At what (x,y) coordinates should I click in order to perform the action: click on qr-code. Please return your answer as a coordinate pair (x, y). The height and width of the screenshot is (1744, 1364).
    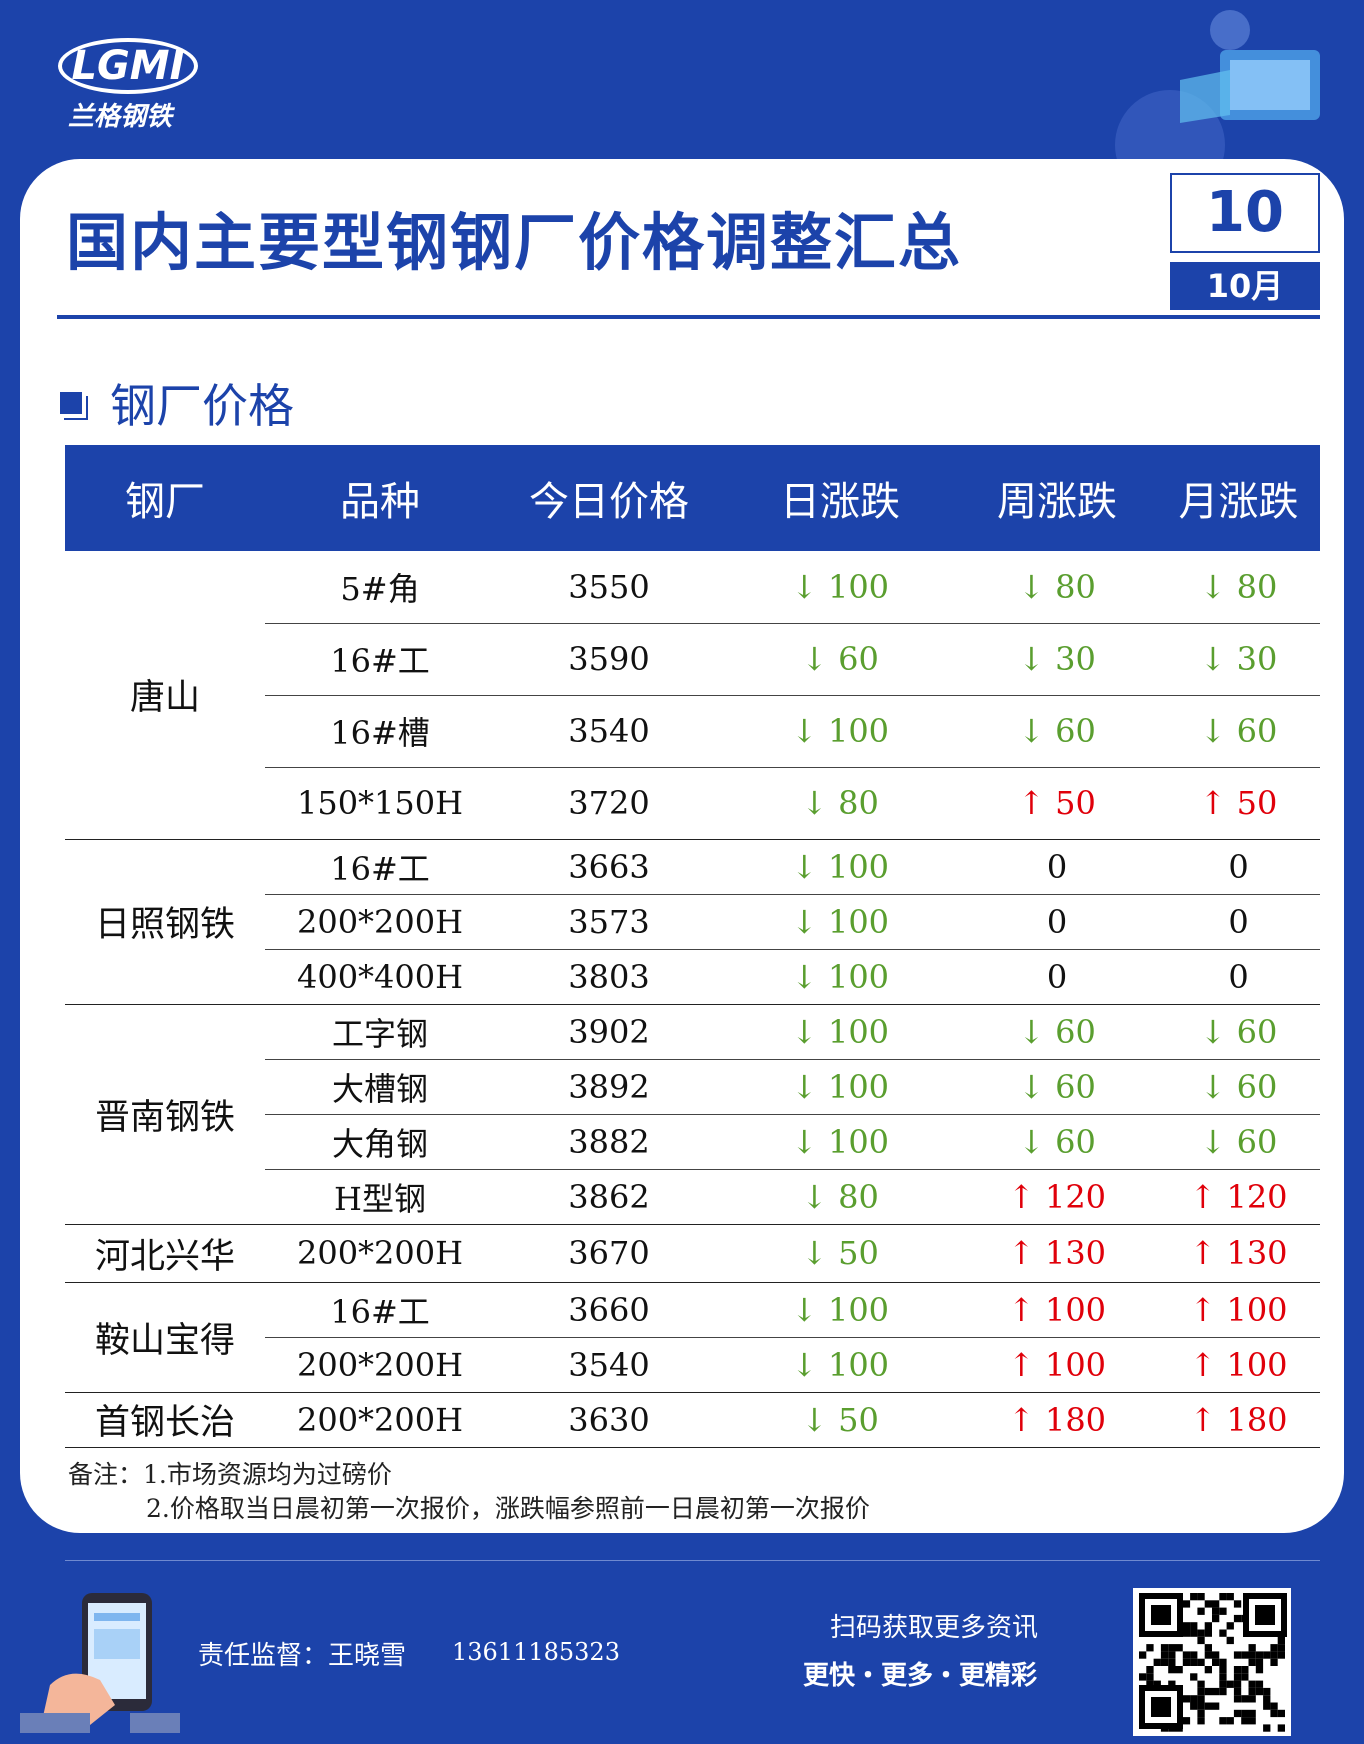
    Looking at the image, I should click on (1212, 1662).